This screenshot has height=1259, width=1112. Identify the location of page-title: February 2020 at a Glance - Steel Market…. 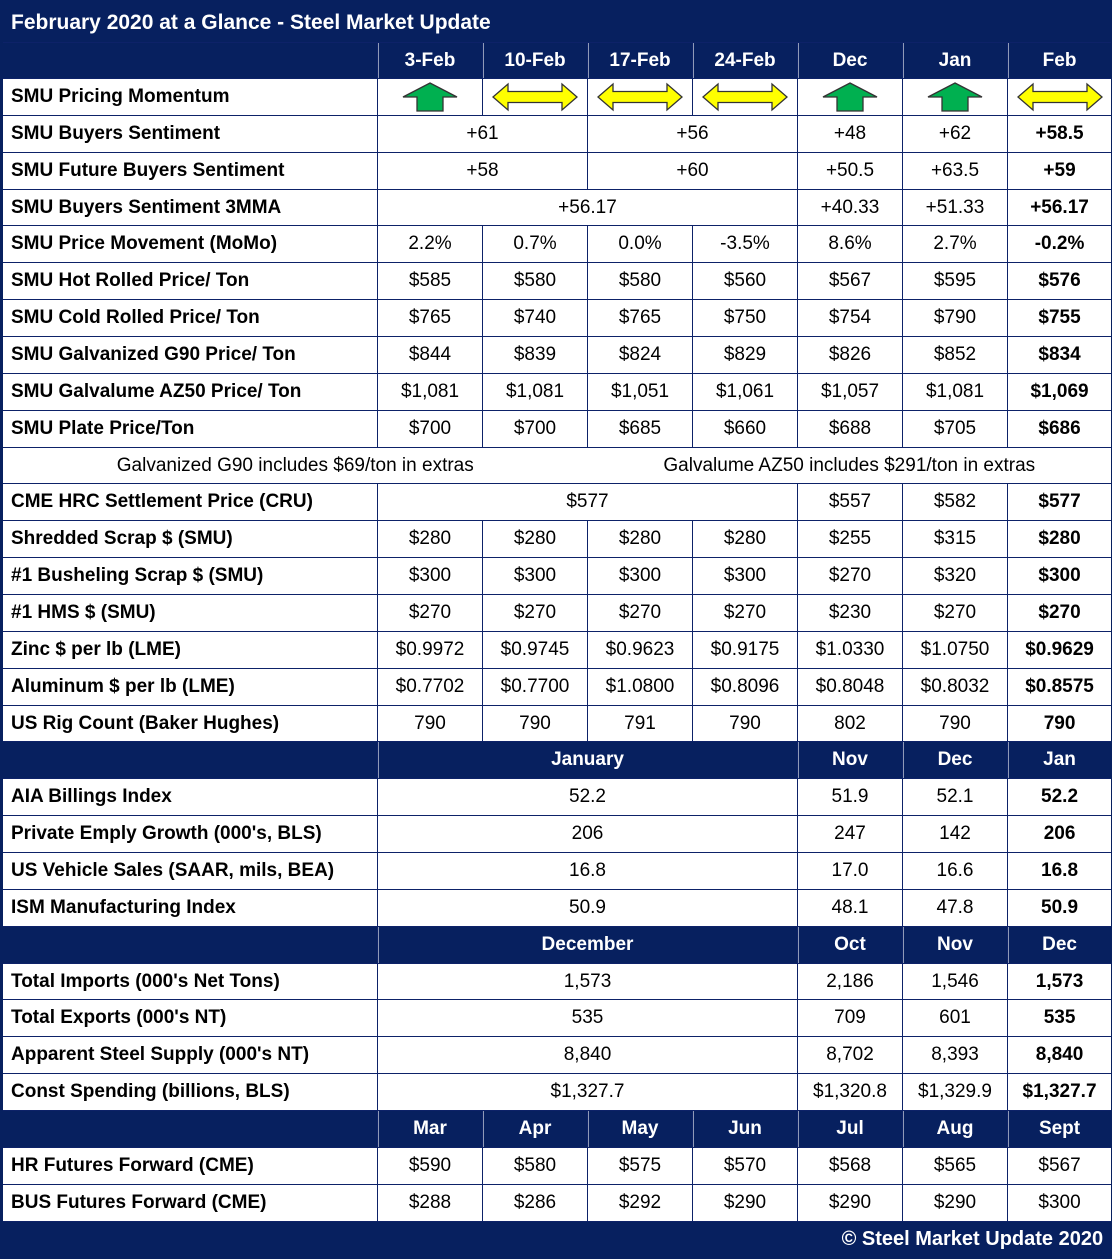
(556, 22).